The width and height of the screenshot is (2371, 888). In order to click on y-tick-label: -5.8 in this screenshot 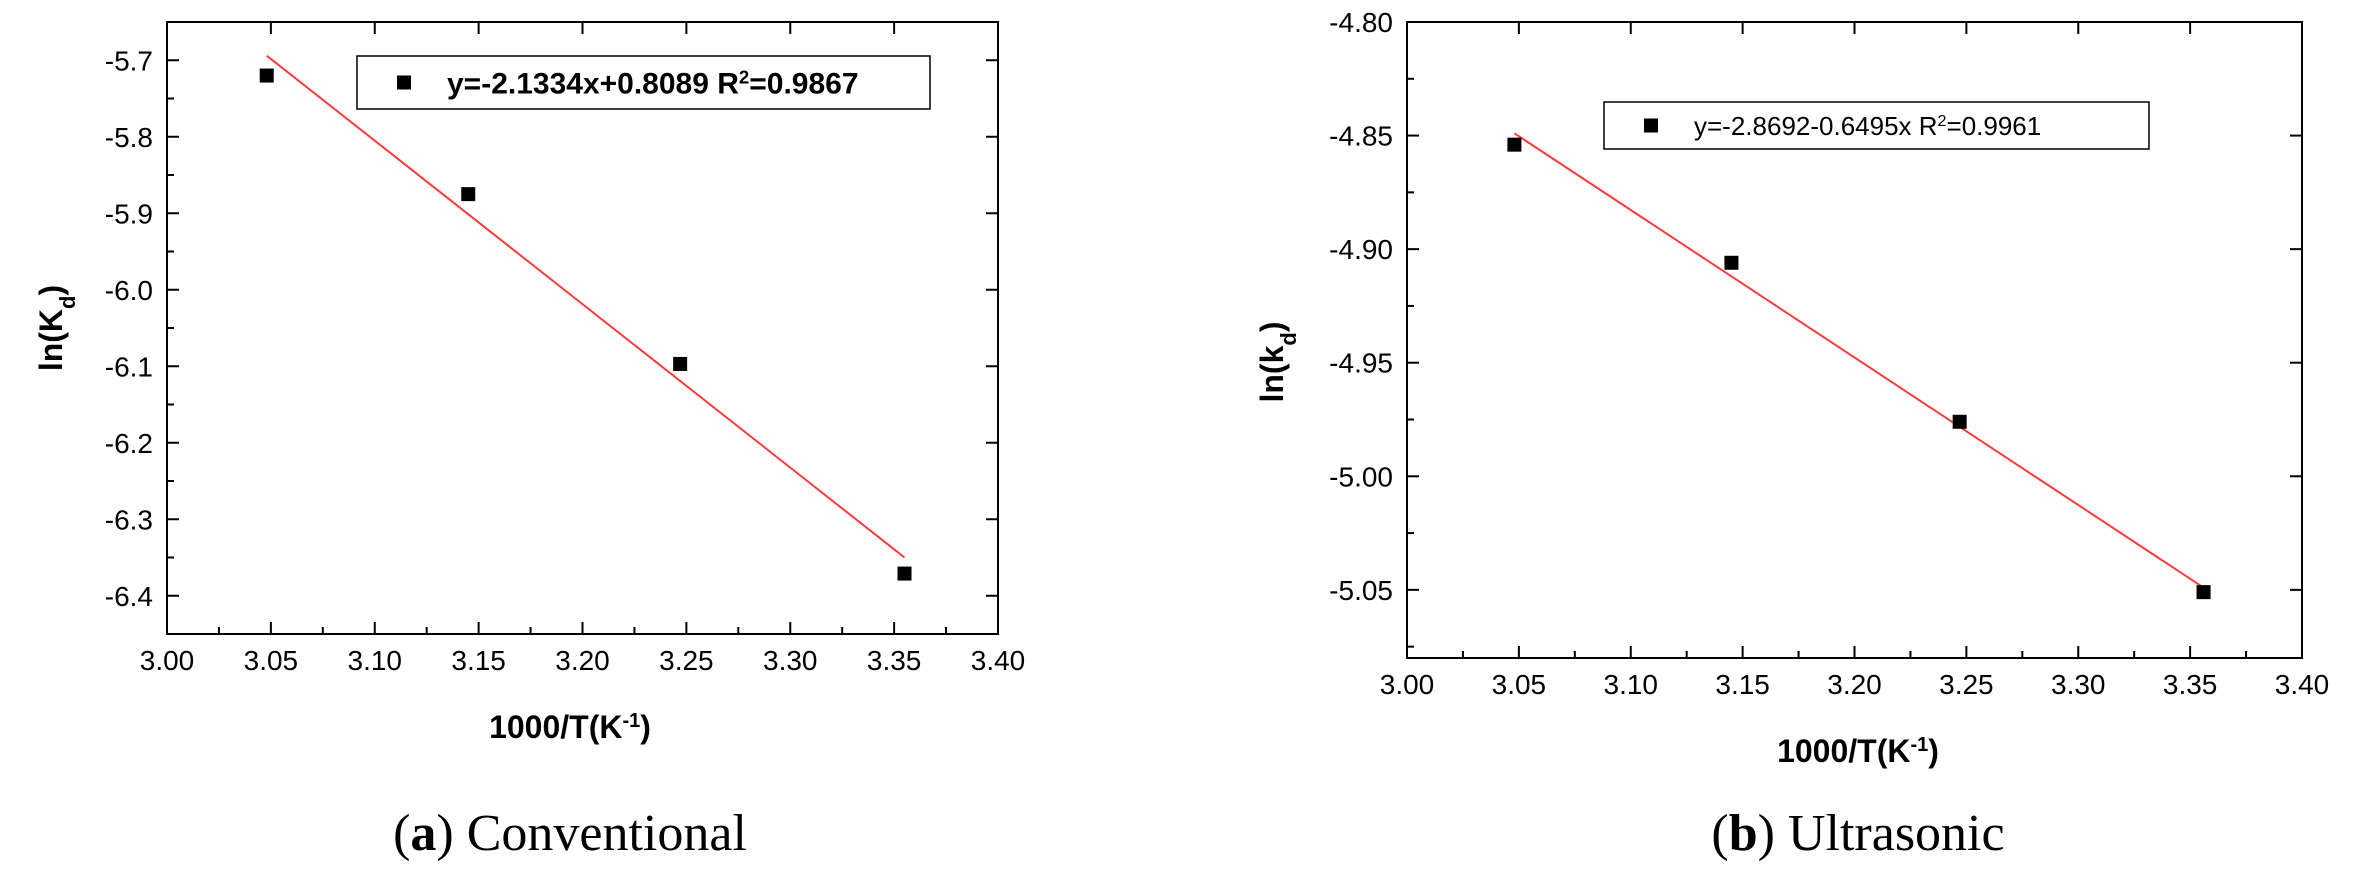, I will do `click(129, 137)`.